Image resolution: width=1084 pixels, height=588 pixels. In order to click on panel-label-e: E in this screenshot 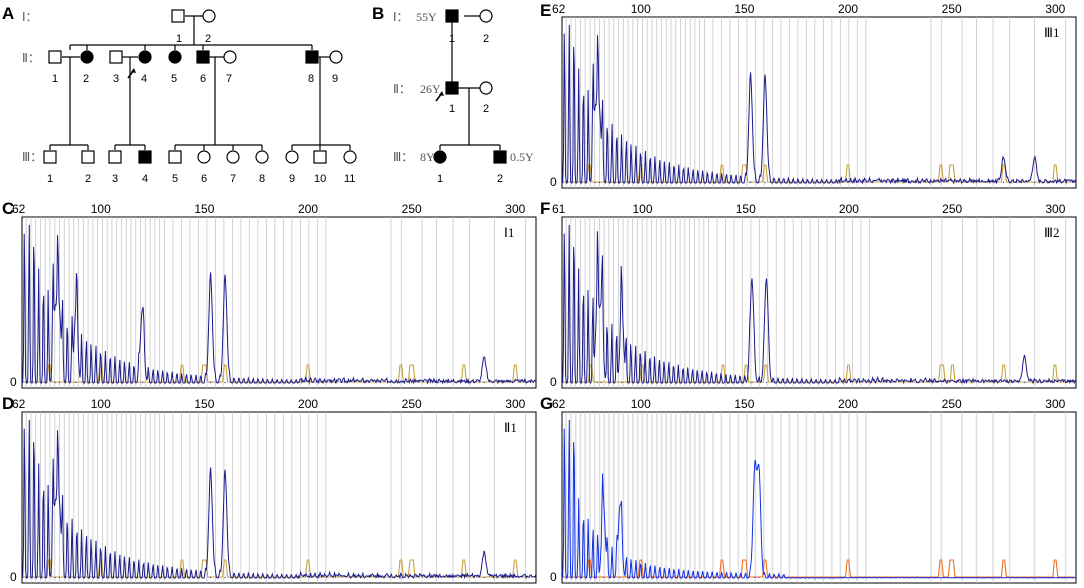, I will do `click(545, 10)`.